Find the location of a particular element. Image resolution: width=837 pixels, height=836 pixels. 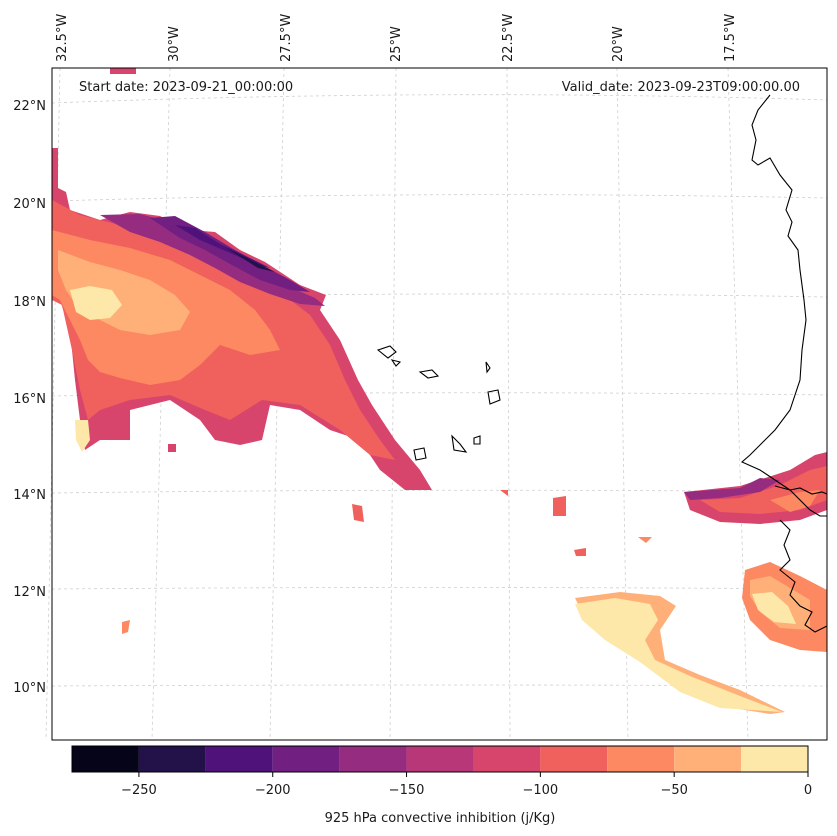

latitude-labels: 22°N 20°N 18°N 16°N 14°N 12°N 10°N is located at coordinates (29, 397).